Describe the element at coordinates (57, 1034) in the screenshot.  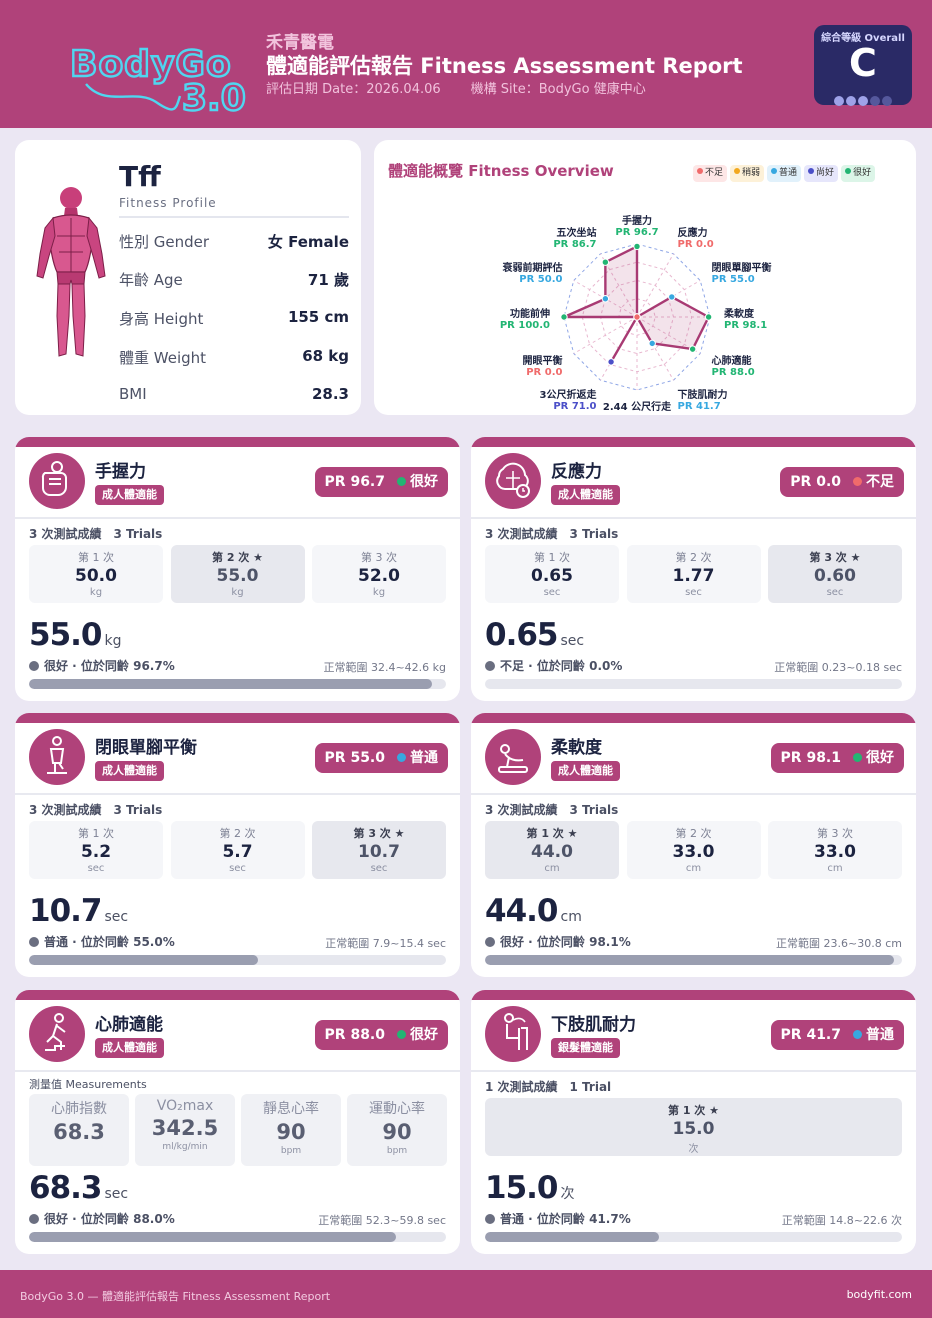
I see `cardio-runner-icon` at that location.